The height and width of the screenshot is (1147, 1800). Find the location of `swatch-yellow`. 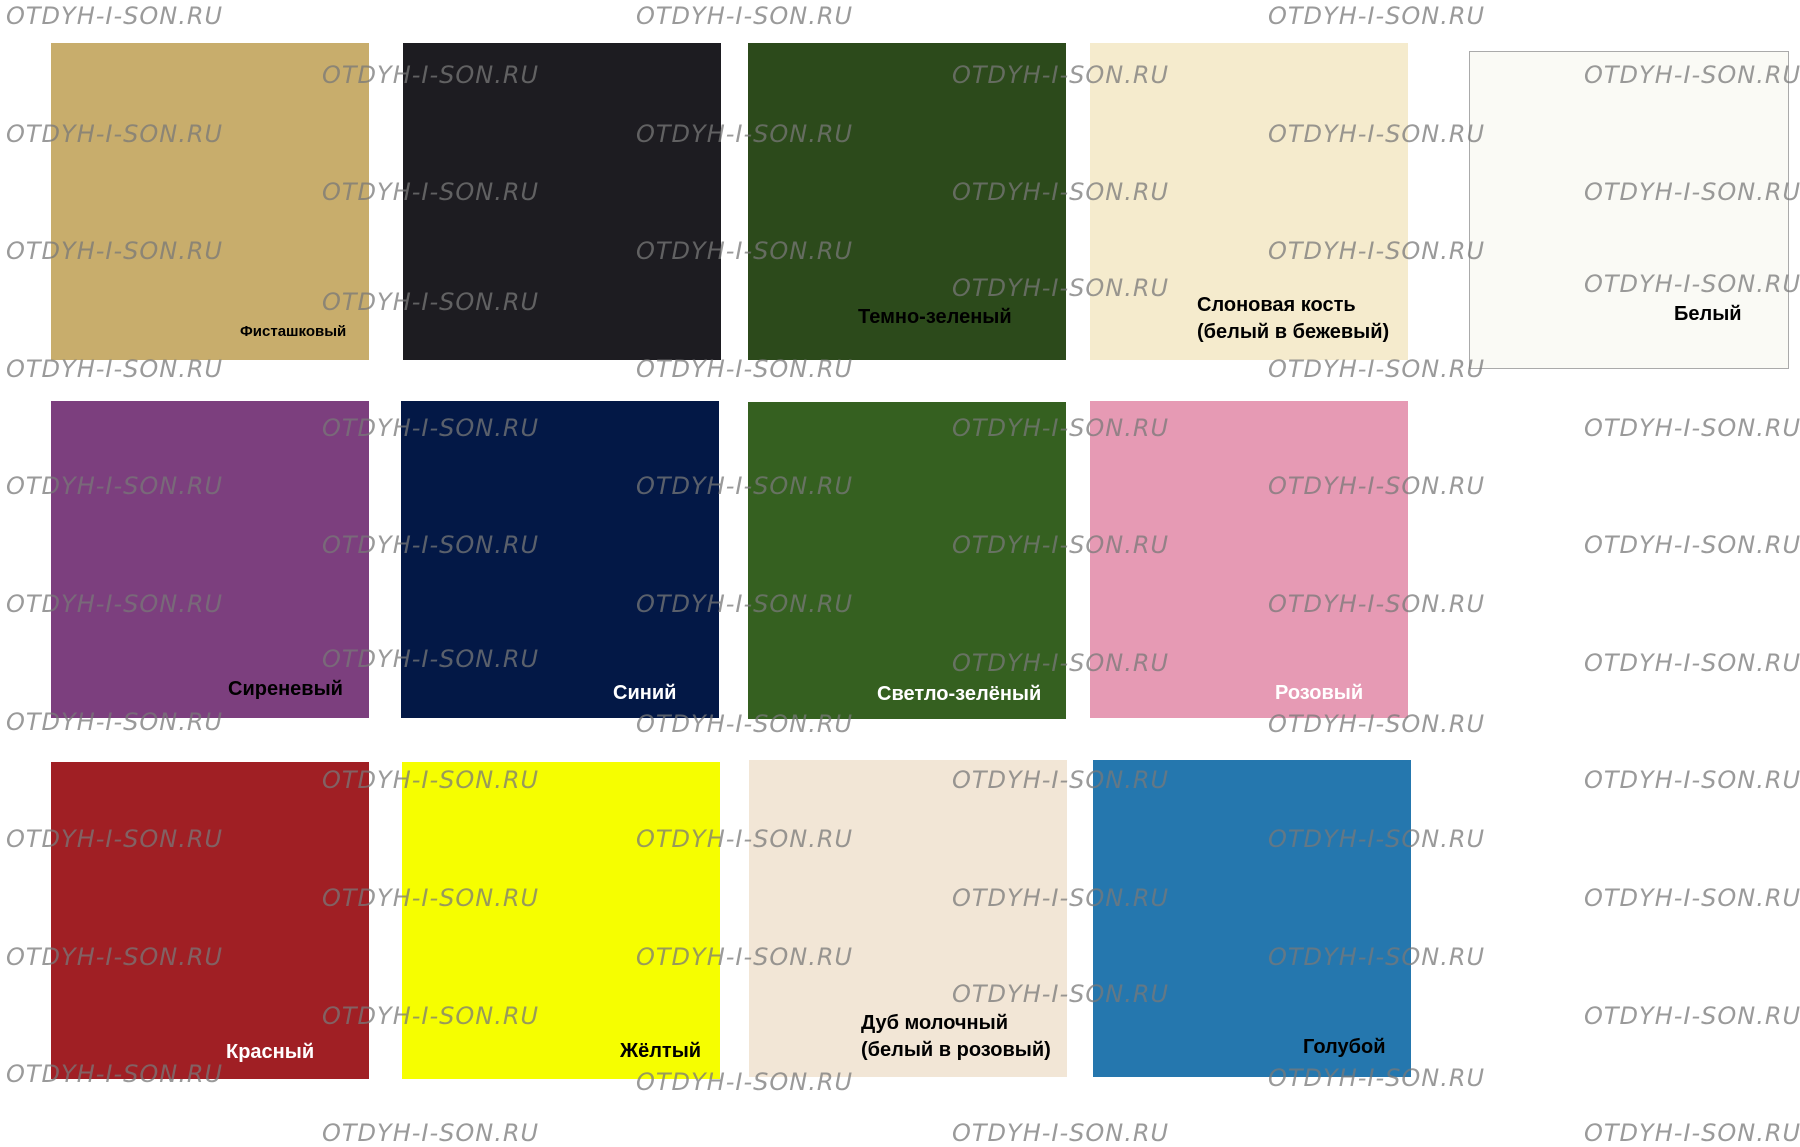

swatch-yellow is located at coordinates (561, 920).